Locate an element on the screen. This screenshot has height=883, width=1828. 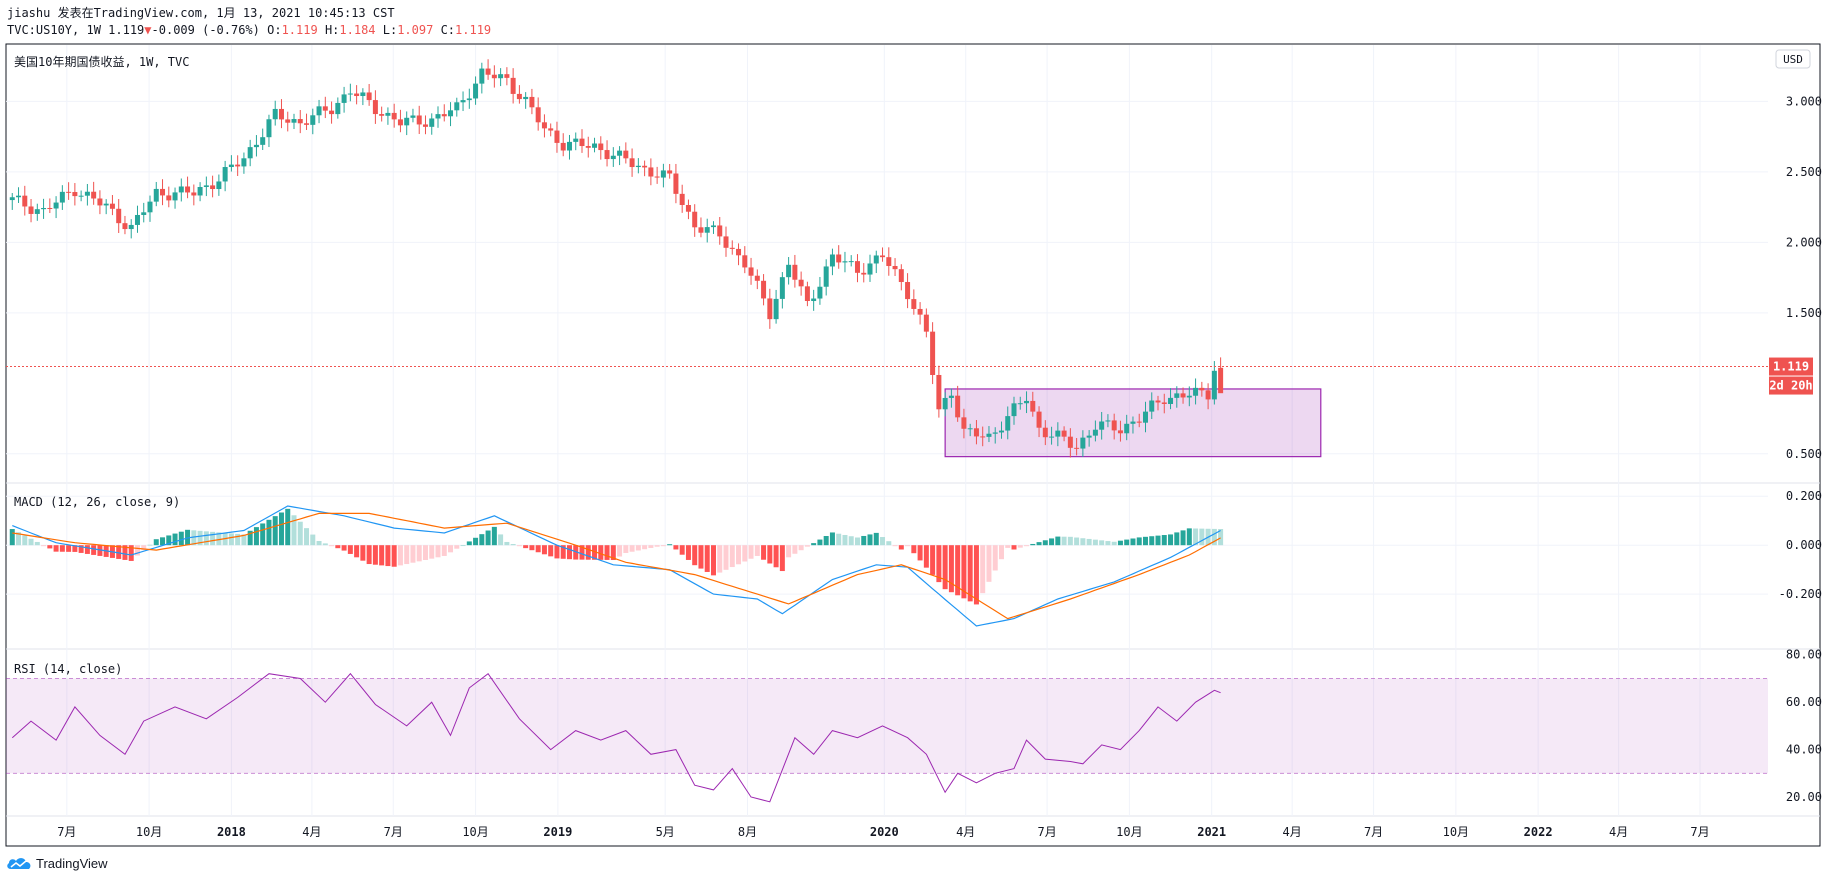
tradingview-cloud-logo-icon is located at coordinates (19, 863).